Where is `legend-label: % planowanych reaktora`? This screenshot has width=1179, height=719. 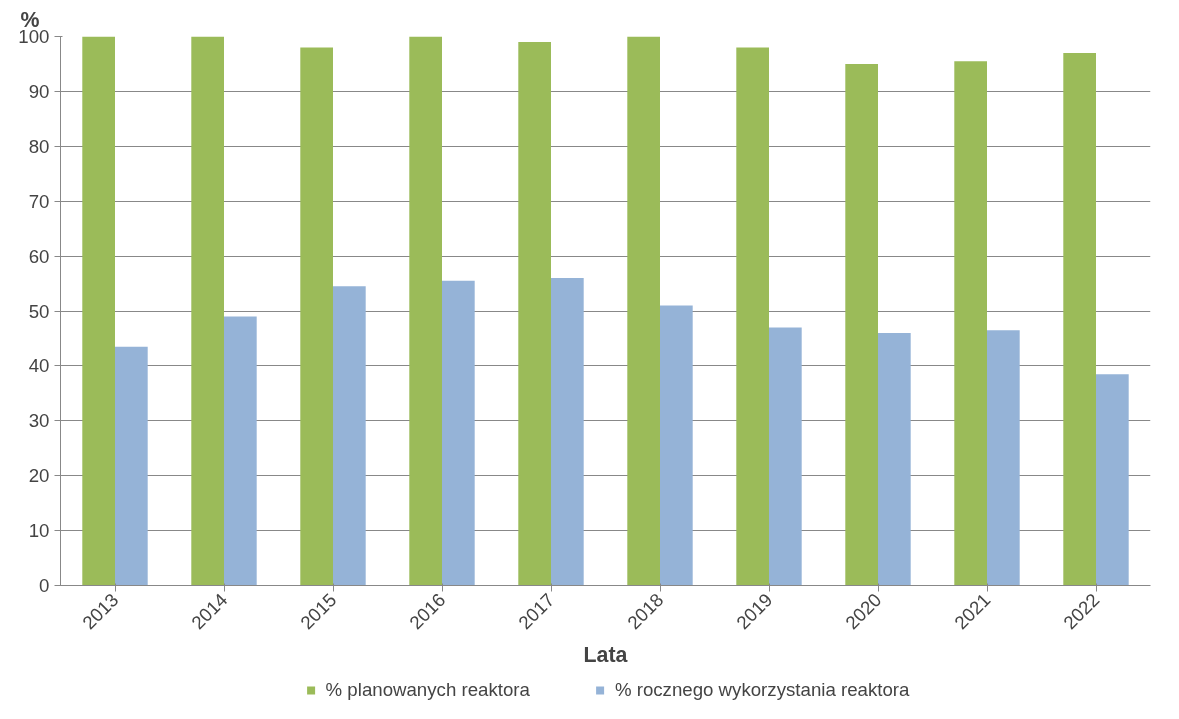
legend-label: % planowanych reaktora is located at coordinates (427, 690).